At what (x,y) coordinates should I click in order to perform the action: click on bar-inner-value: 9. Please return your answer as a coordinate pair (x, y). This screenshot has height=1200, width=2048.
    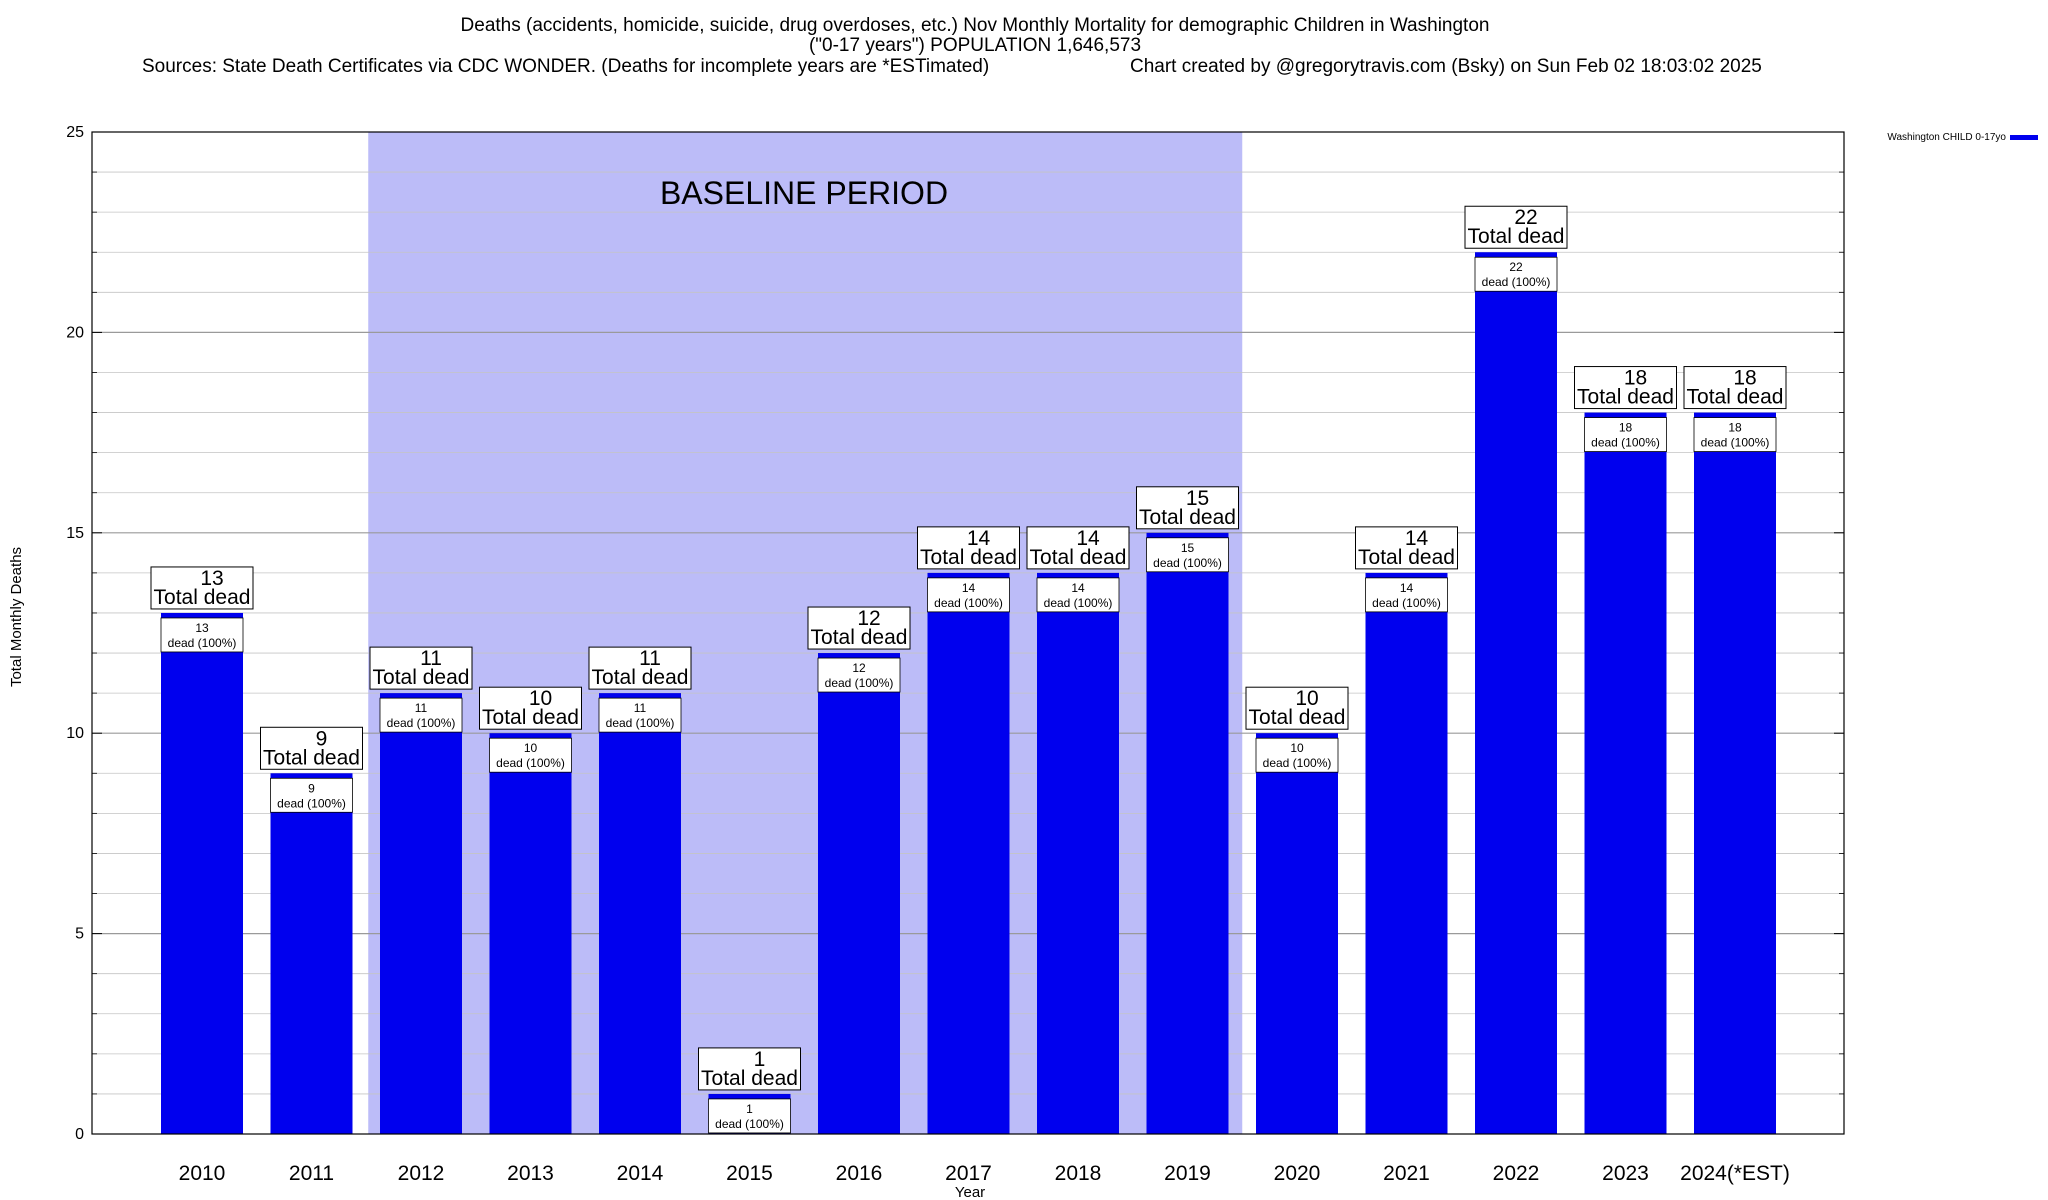
    Looking at the image, I should click on (311, 788).